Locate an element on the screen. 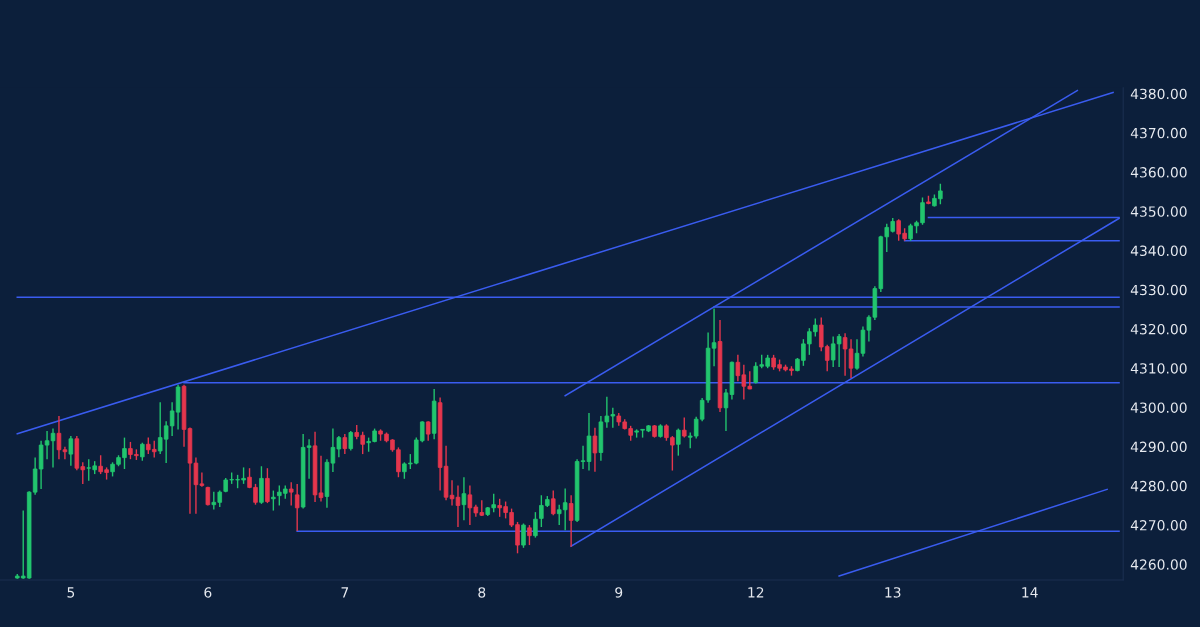 The image size is (1200, 627). x-tick-label: 8 is located at coordinates (482, 592).